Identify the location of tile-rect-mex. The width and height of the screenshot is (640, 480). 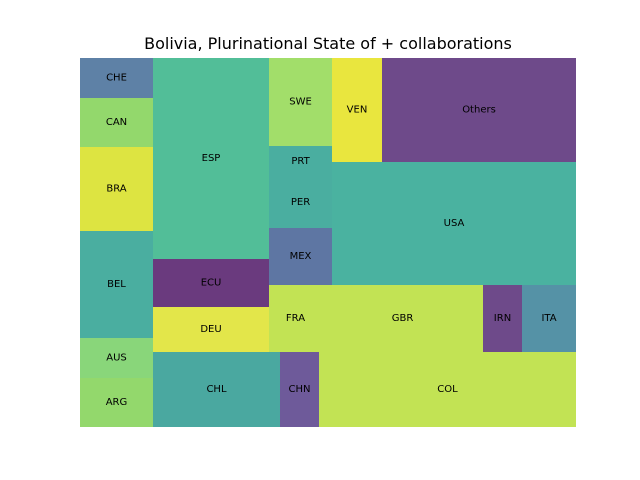
(300, 256).